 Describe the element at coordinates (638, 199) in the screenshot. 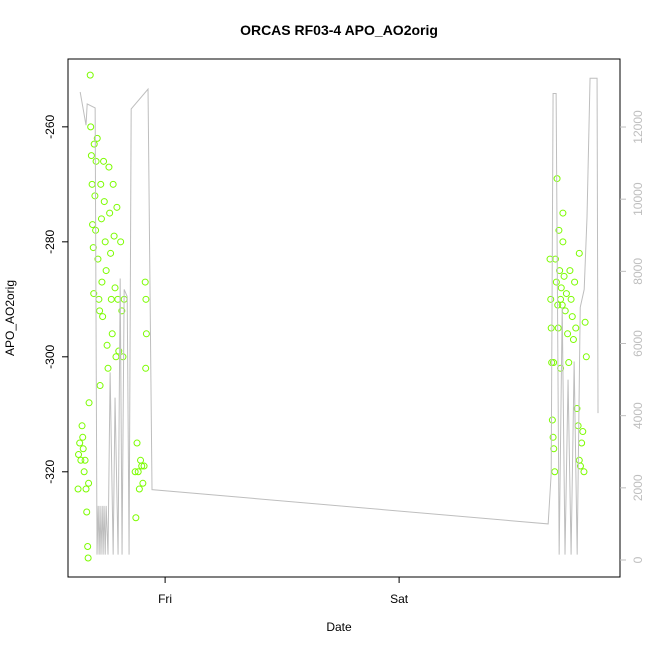

I see `y2-tick-label: 10000` at that location.